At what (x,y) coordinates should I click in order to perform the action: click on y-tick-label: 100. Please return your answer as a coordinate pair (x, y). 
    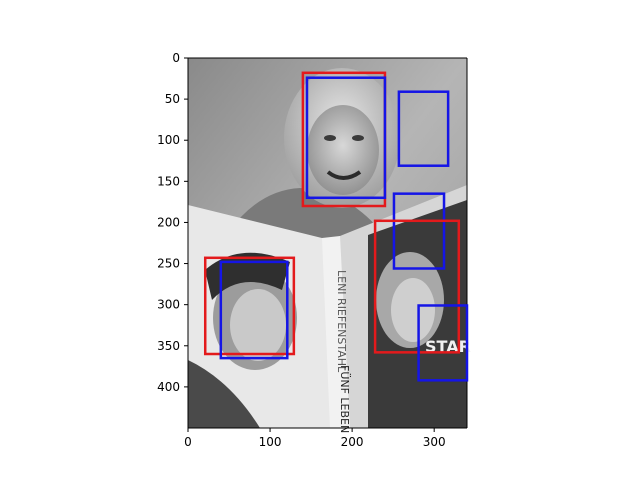
    Looking at the image, I should click on (168, 140).